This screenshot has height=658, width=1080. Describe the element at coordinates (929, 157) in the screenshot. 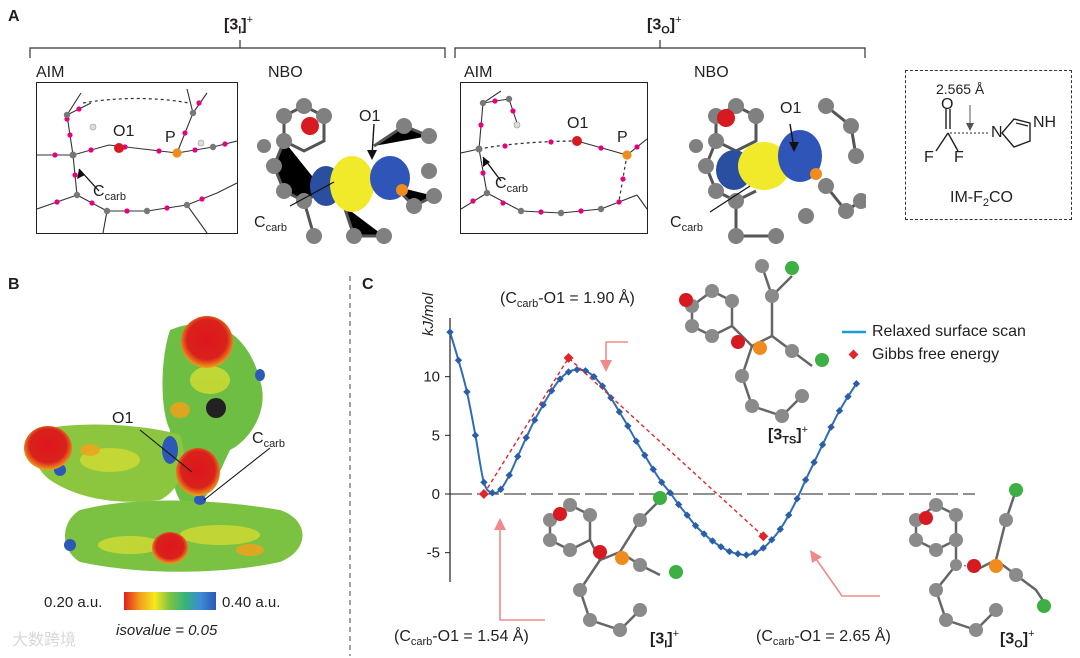

I see `im-f-left-label: F` at that location.